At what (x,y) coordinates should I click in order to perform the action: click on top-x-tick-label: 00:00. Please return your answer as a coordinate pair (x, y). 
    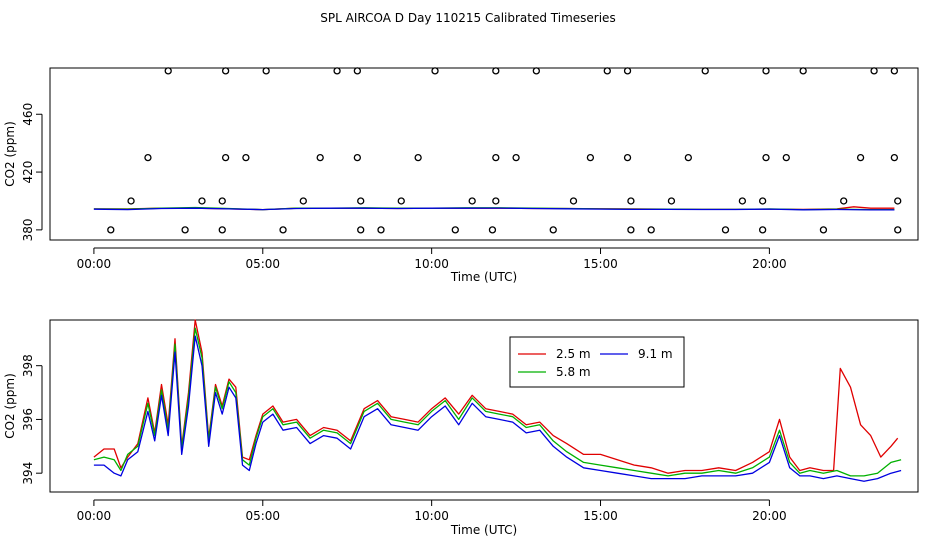
    Looking at the image, I should click on (94, 264).